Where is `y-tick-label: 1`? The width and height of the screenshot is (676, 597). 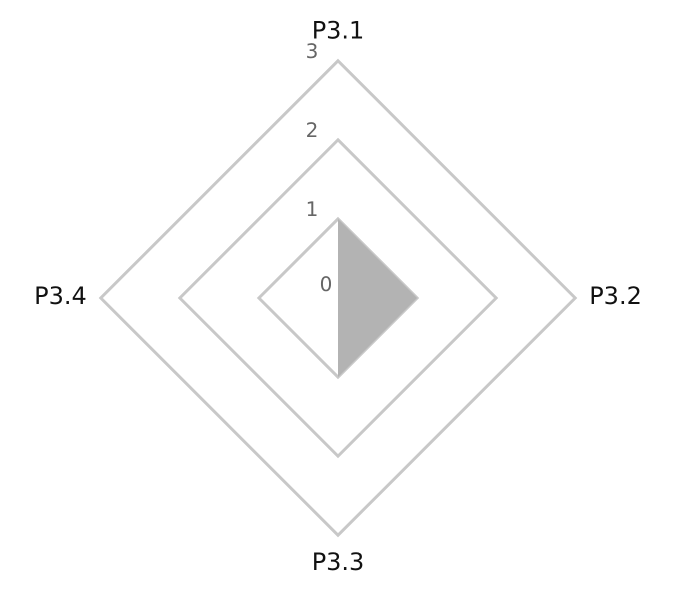 y-tick-label: 1 is located at coordinates (312, 209).